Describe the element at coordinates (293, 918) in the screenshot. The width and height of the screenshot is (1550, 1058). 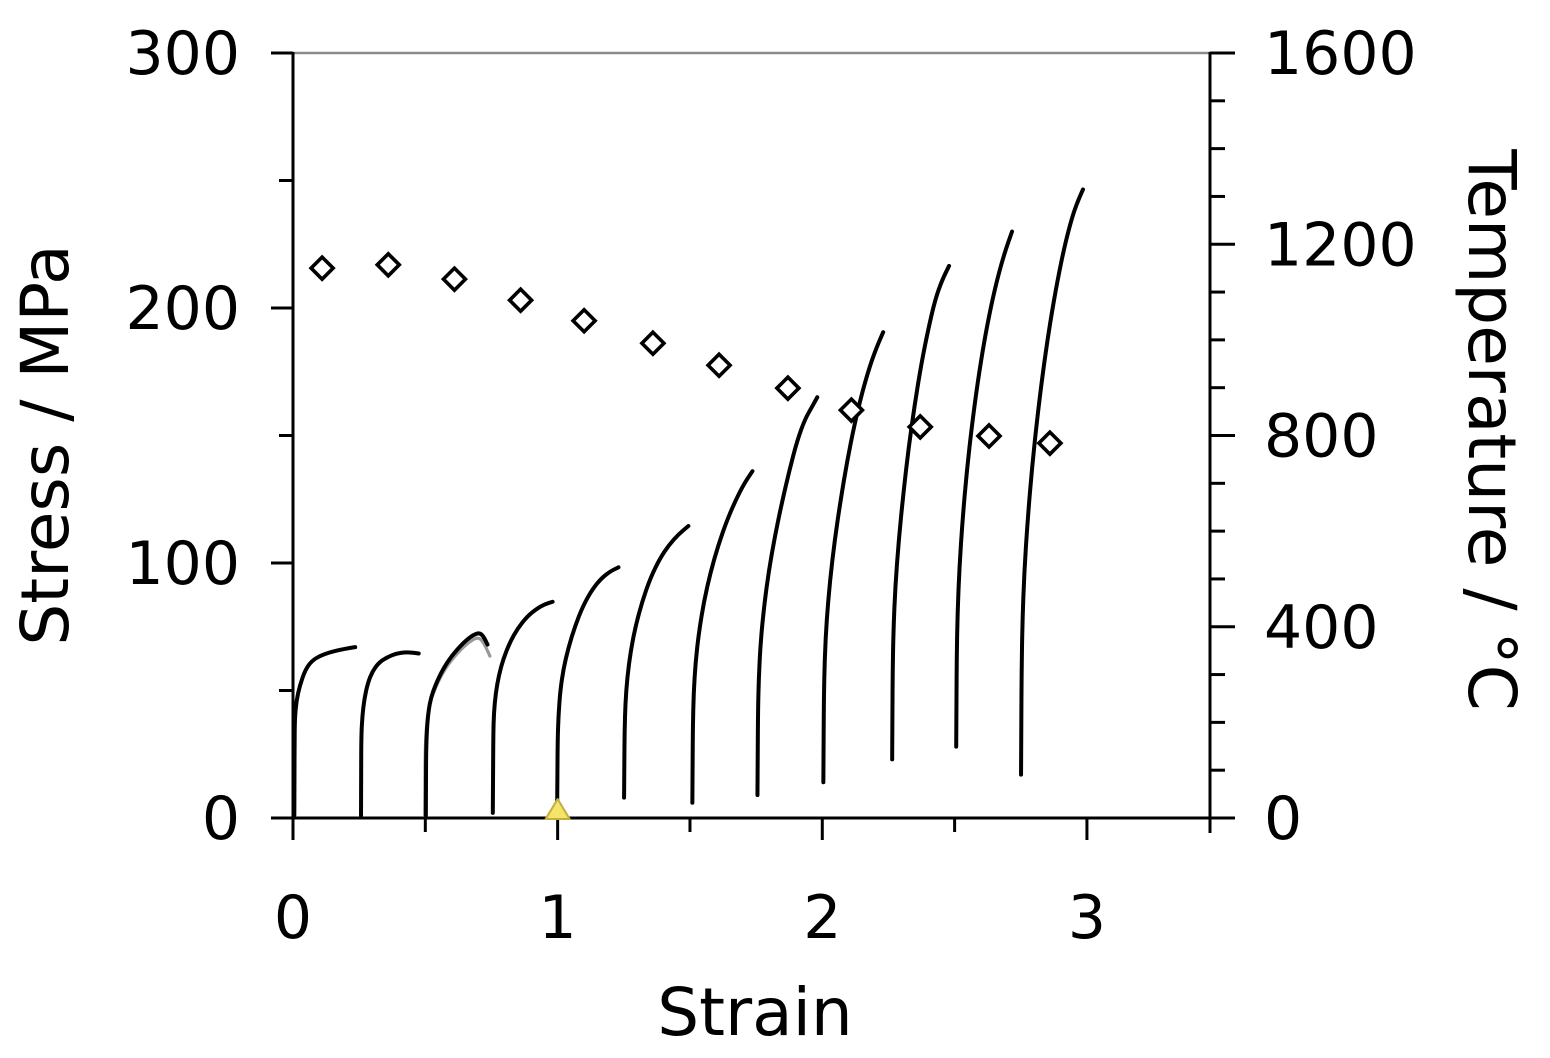
I see `x-tick-label: 0` at that location.